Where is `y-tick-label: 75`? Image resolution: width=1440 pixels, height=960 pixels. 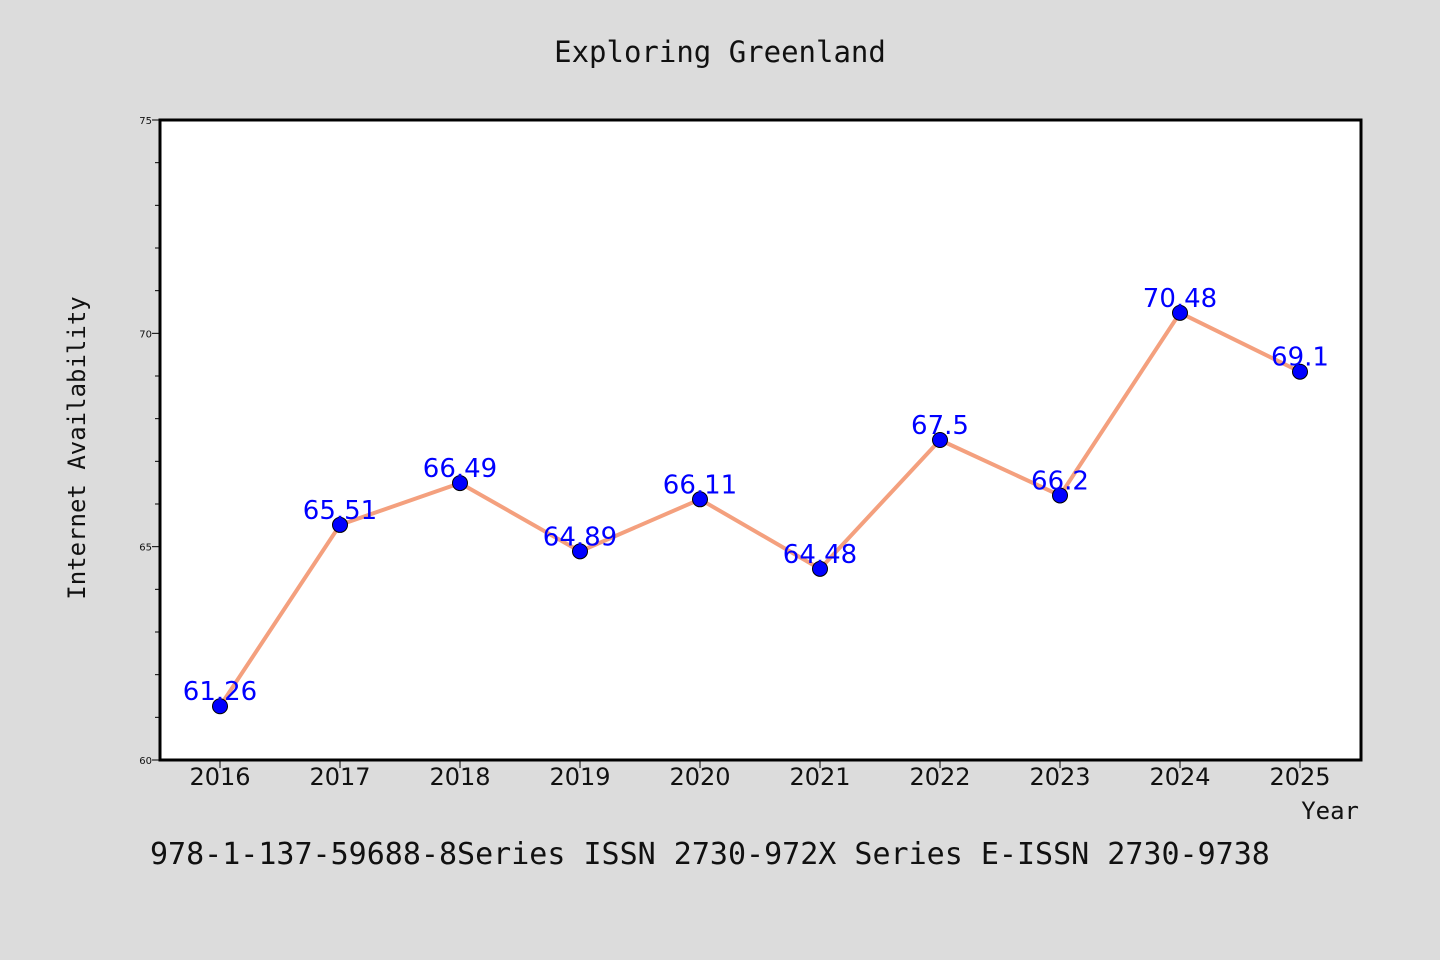 y-tick-label: 75 is located at coordinates (145, 121).